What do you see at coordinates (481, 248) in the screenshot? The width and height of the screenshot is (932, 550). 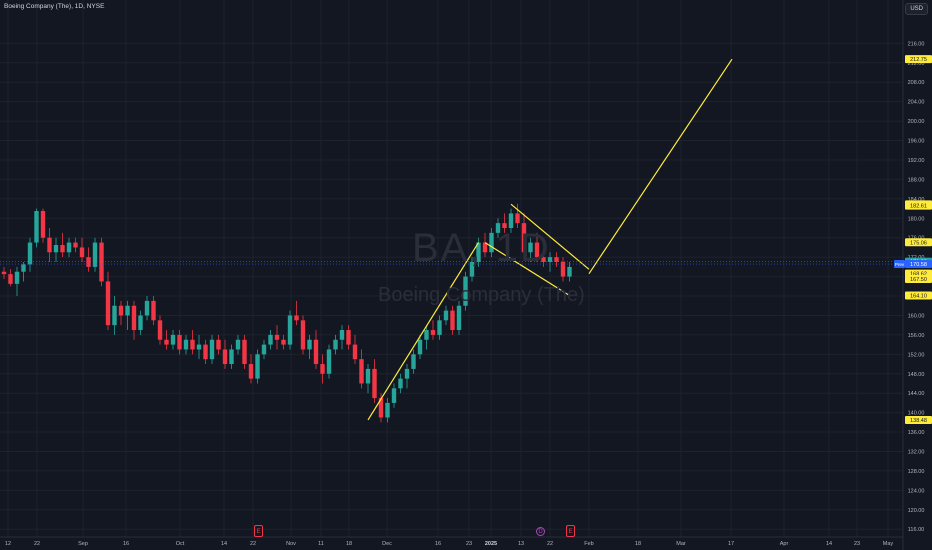 I see `watermark-ticker: BA, 1D` at bounding box center [481, 248].